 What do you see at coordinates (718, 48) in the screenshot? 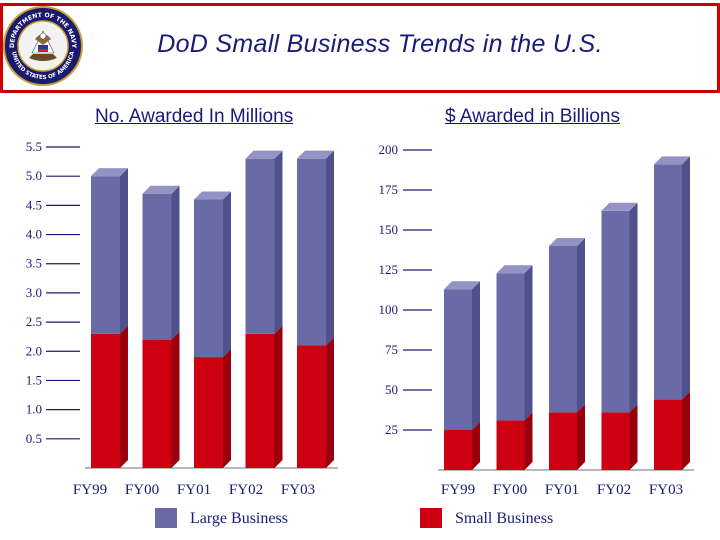
I see `side-rule-right` at bounding box center [718, 48].